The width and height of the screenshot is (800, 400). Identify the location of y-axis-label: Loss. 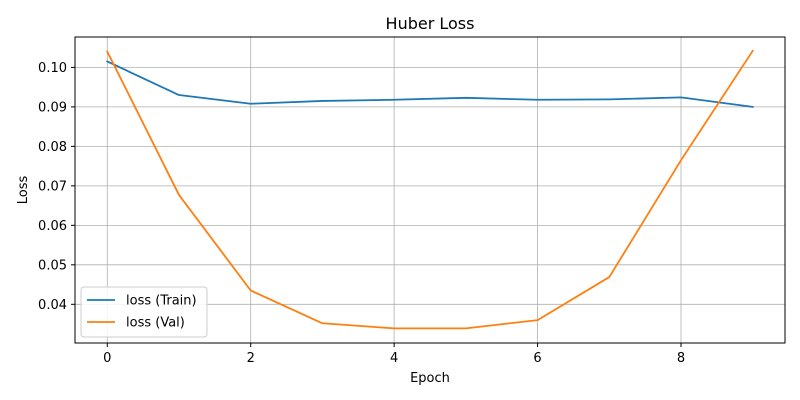
(23, 190).